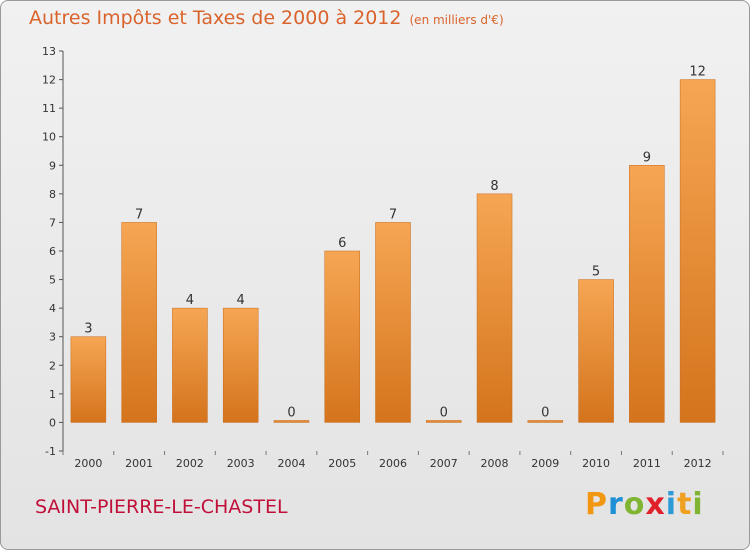 This screenshot has height=550, width=750. What do you see at coordinates (52, 251) in the screenshot?
I see `y-tick-label: 6` at bounding box center [52, 251].